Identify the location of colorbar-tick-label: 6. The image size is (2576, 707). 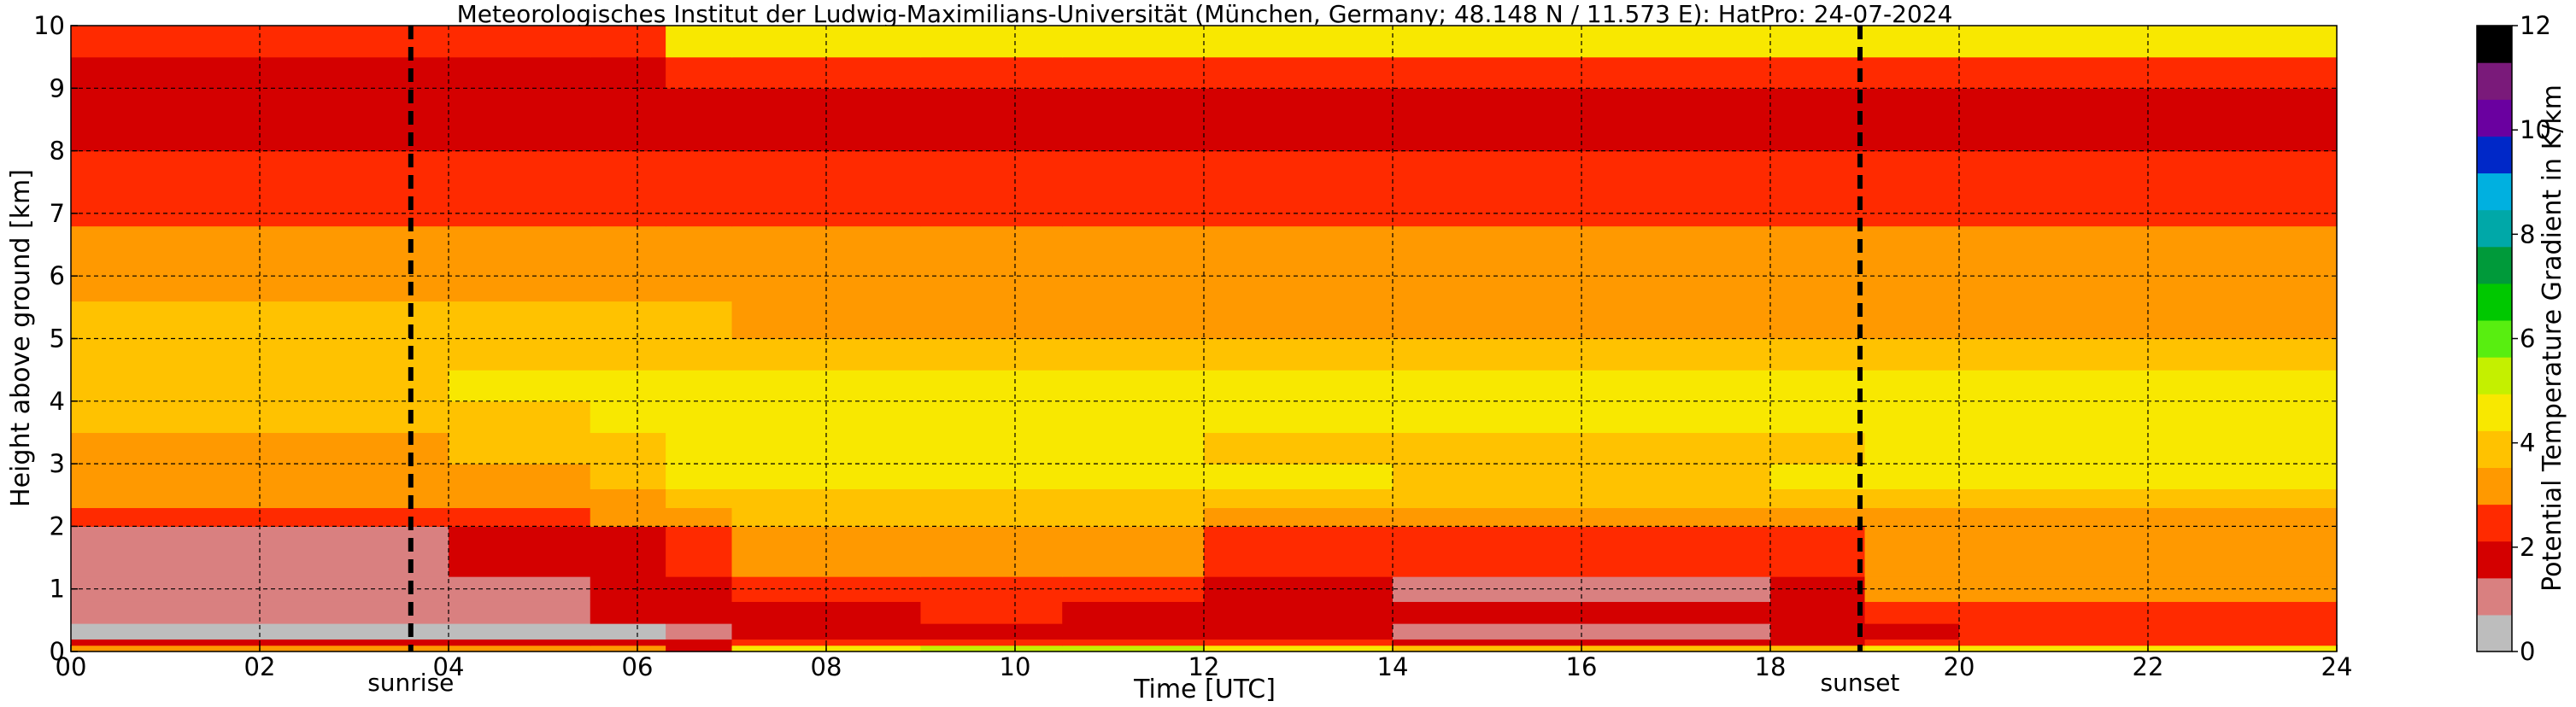
(2527, 339).